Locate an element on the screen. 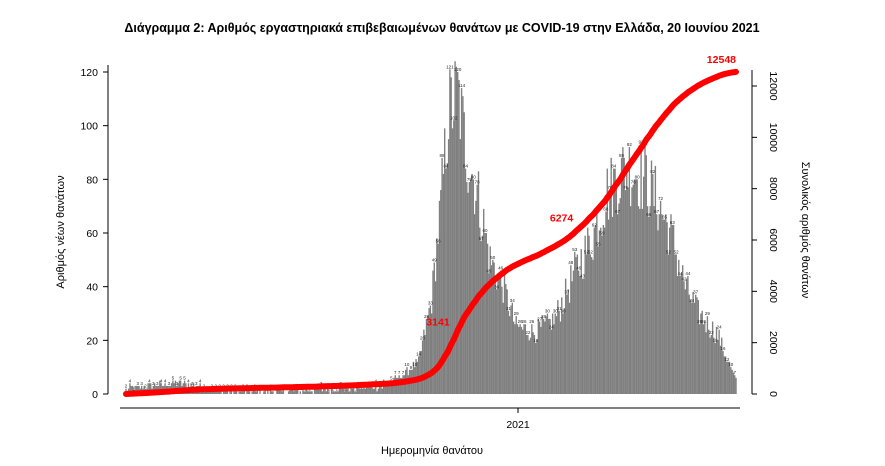 This screenshot has height=466, width=885. bar-value-label: 34 is located at coordinates (513, 300).